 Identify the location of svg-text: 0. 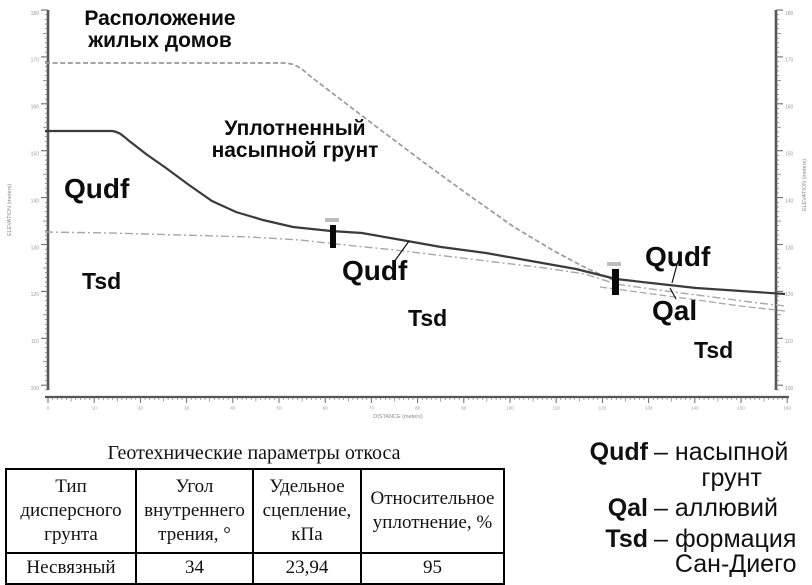
(48, 408).